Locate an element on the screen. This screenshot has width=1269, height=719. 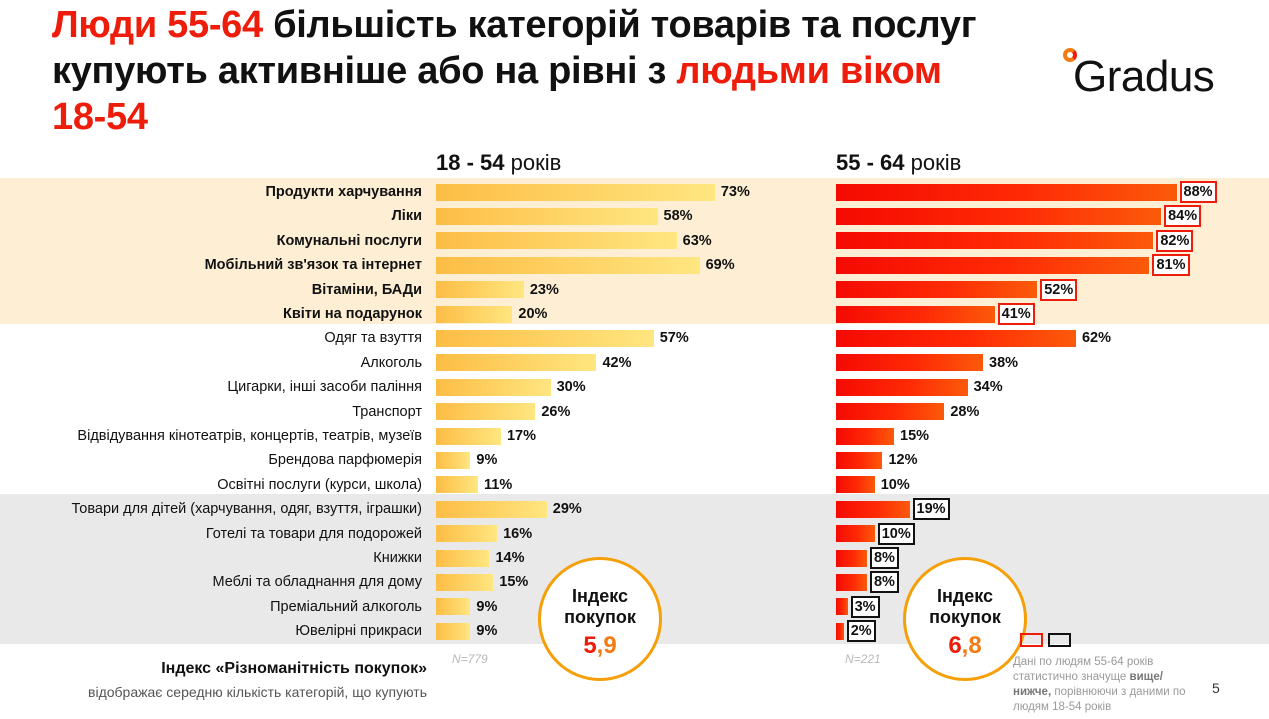
value-label-18-54: 42% is located at coordinates (617, 362).